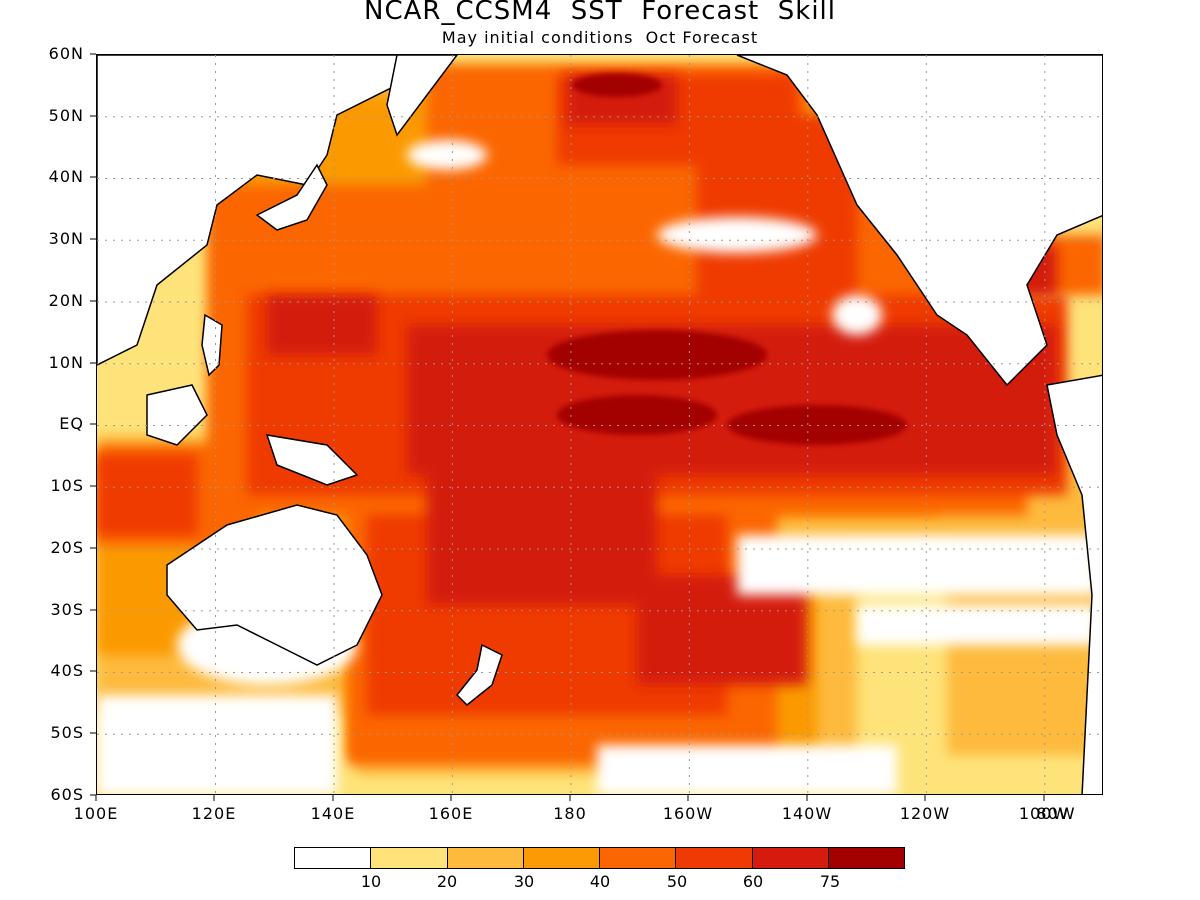  Describe the element at coordinates (67, 670) in the screenshot. I see `lat-label-40s: 40S` at that location.